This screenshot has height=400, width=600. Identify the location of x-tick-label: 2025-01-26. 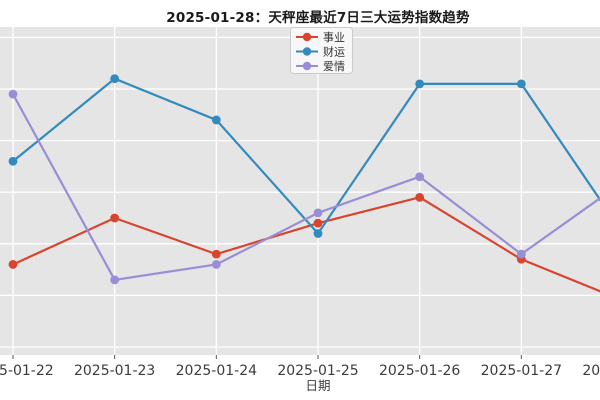
(419, 371).